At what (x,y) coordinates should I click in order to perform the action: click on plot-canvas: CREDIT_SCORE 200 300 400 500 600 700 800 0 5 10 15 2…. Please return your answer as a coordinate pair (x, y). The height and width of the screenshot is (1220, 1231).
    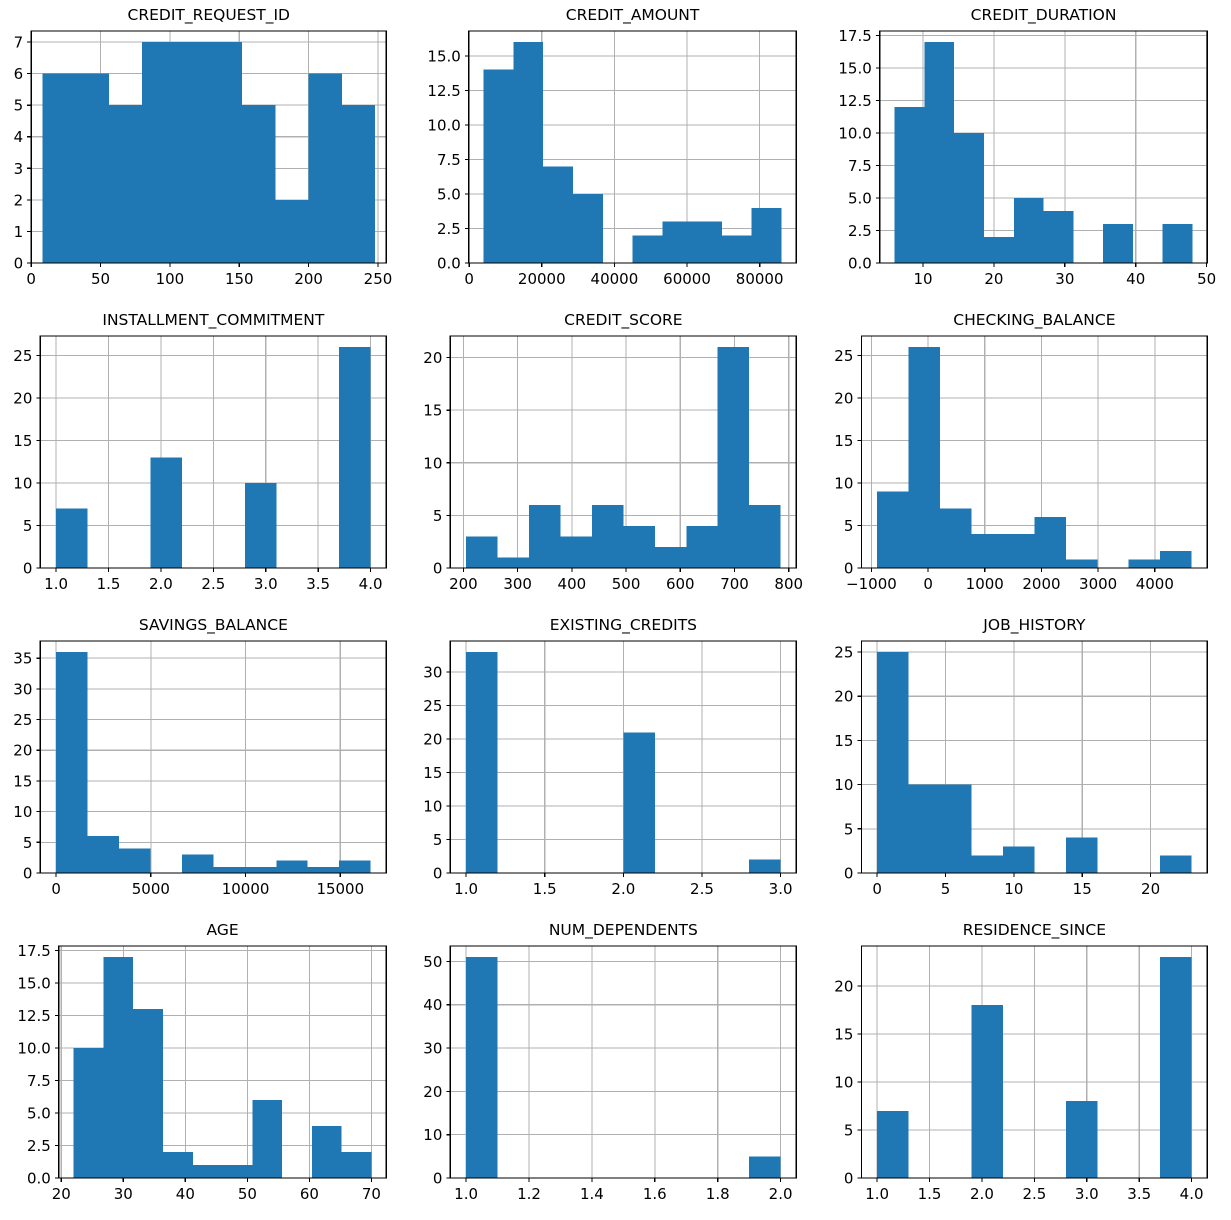
    Looking at the image, I should click on (614, 452).